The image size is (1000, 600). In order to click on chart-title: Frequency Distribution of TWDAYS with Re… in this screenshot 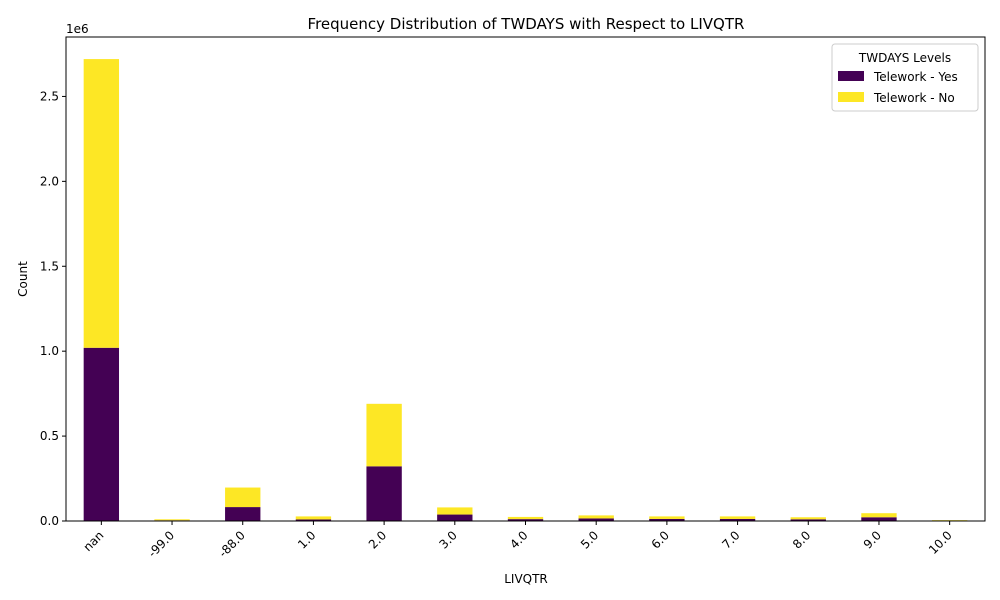, I will do `click(526, 24)`.